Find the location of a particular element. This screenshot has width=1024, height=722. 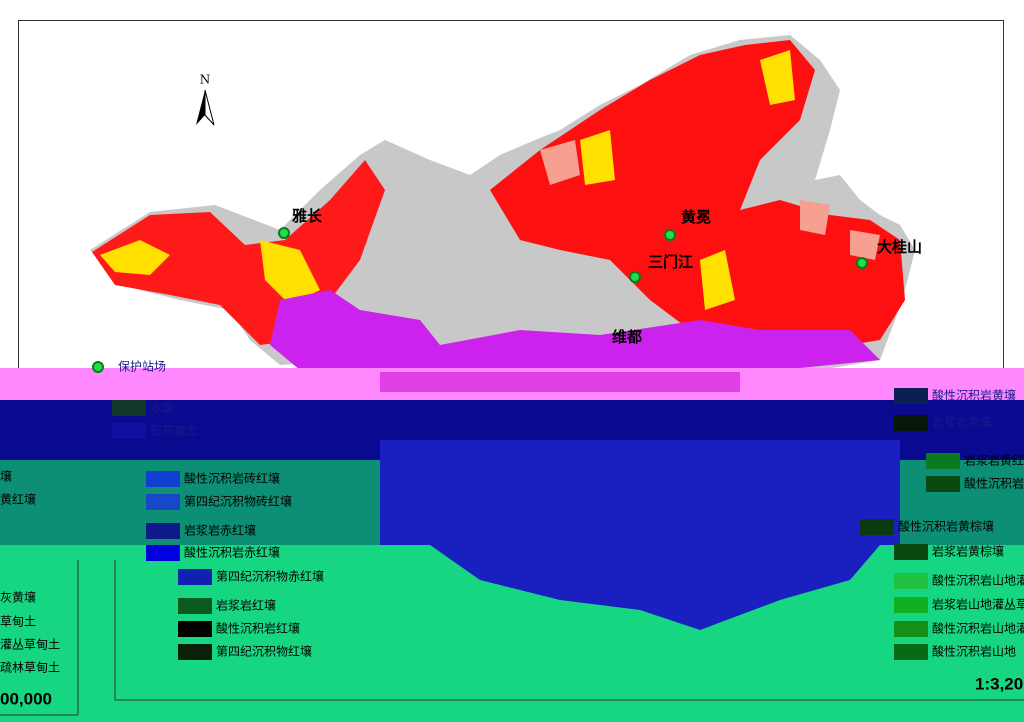

map-blue-area is located at coordinates (640, 492).